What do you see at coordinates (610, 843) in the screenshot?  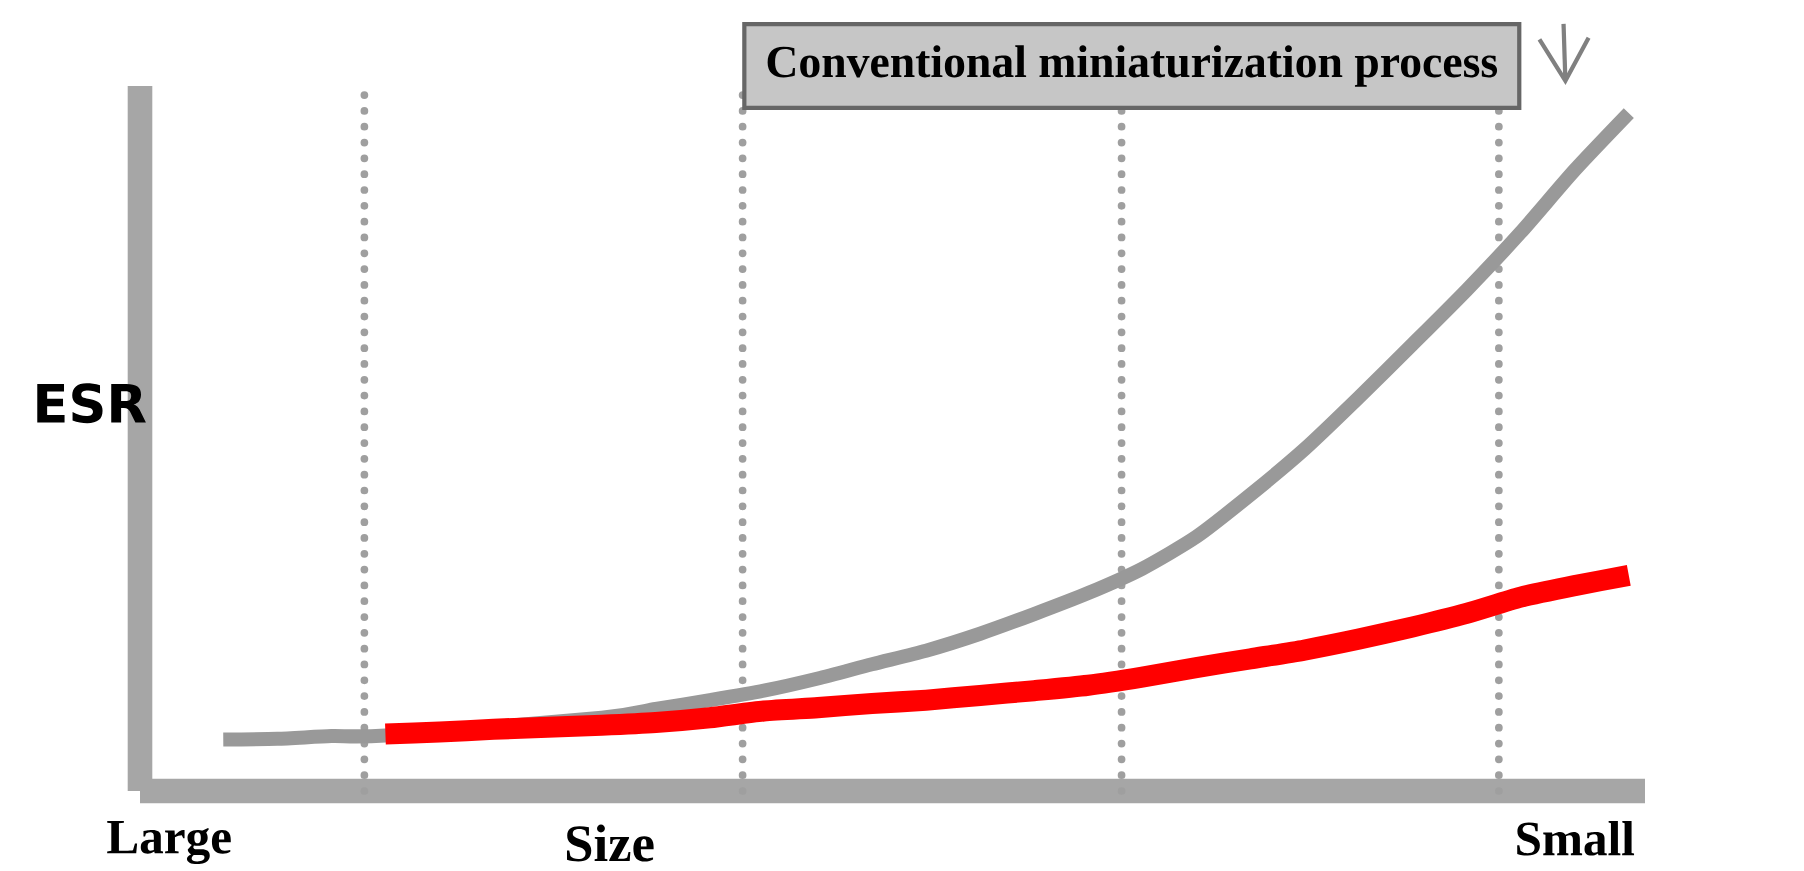 I see `x-axis-title: Size` at bounding box center [610, 843].